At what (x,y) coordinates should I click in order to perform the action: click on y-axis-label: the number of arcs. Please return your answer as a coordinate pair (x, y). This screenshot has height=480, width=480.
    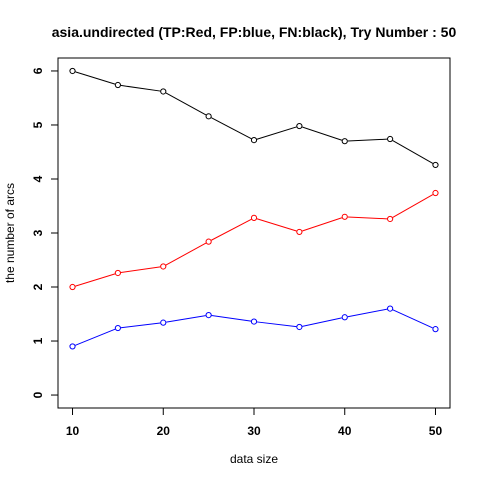
    Looking at the image, I should click on (10, 233).